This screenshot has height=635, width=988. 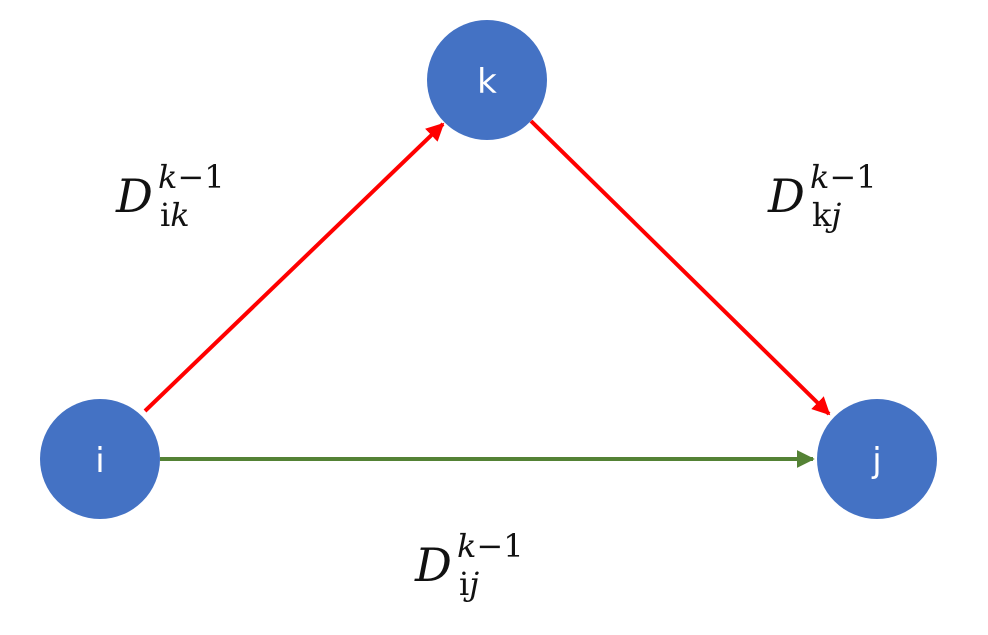 I want to click on label-d-kj-sup-num: 1, so click(x=866, y=177).